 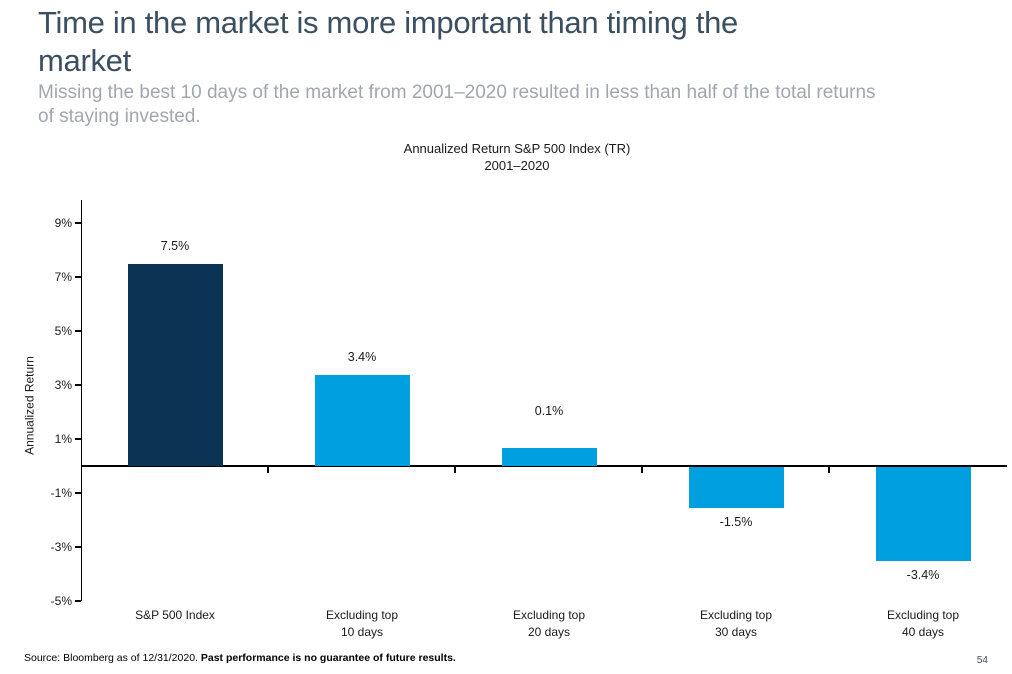 What do you see at coordinates (61, 601) in the screenshot?
I see `y-tick-label: -5%` at bounding box center [61, 601].